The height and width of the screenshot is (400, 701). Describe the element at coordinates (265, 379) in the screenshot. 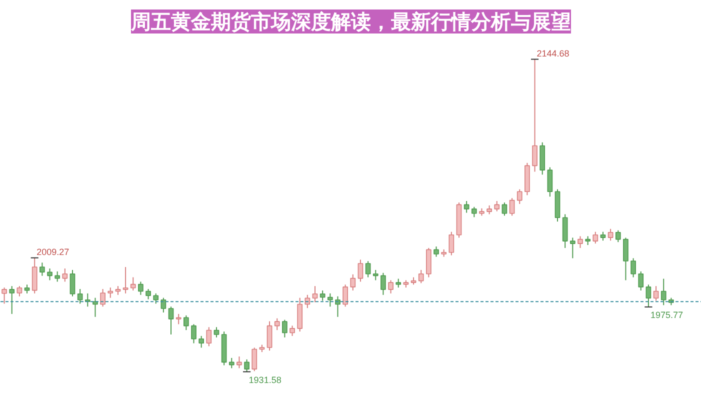

I see `text: 1931.58` at that location.